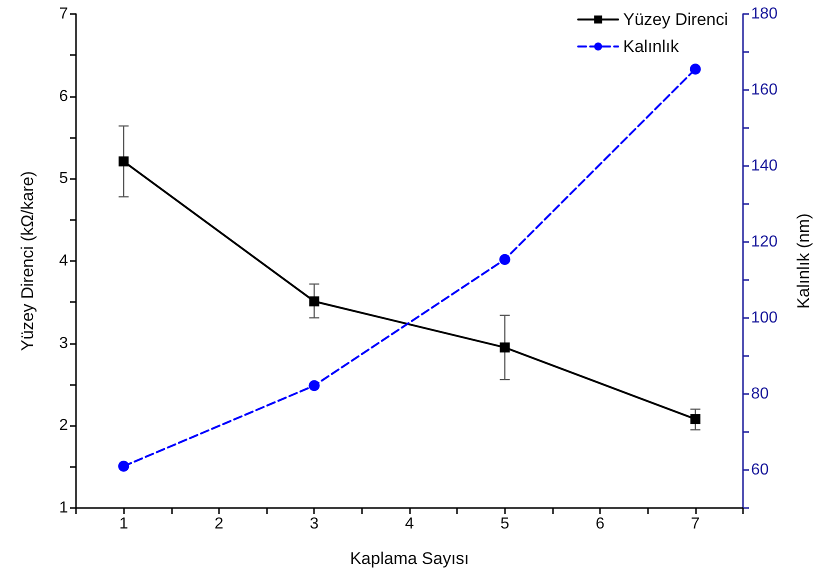  I want to click on y2-axis-title: Kalınlık (nm), so click(803, 261).